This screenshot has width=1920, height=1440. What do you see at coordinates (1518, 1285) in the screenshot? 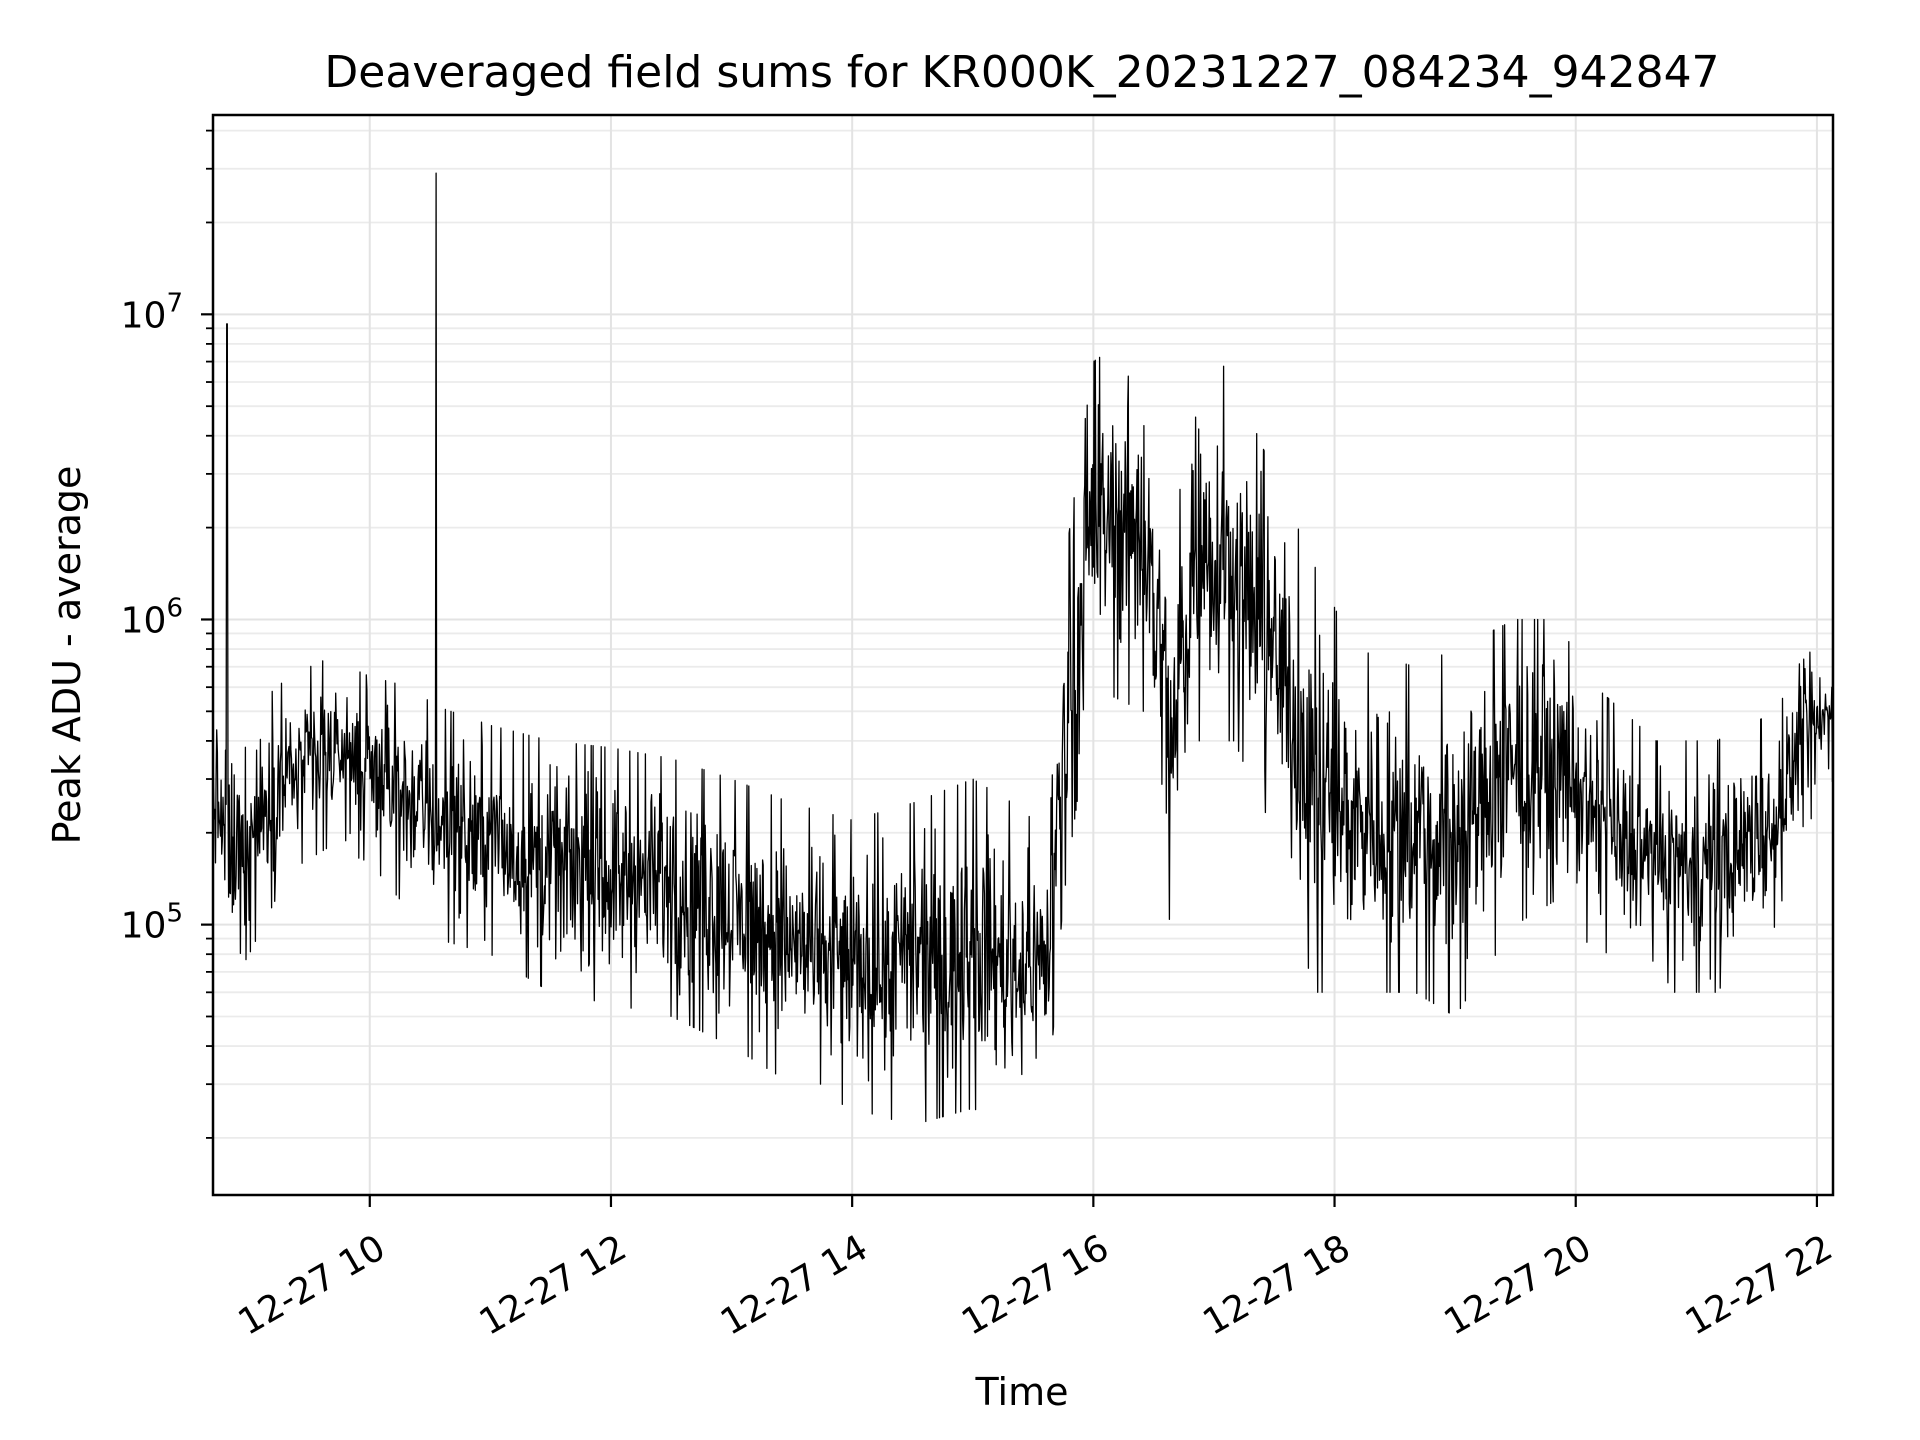
I see `x-tick-label: 12-27 20` at bounding box center [1518, 1285].